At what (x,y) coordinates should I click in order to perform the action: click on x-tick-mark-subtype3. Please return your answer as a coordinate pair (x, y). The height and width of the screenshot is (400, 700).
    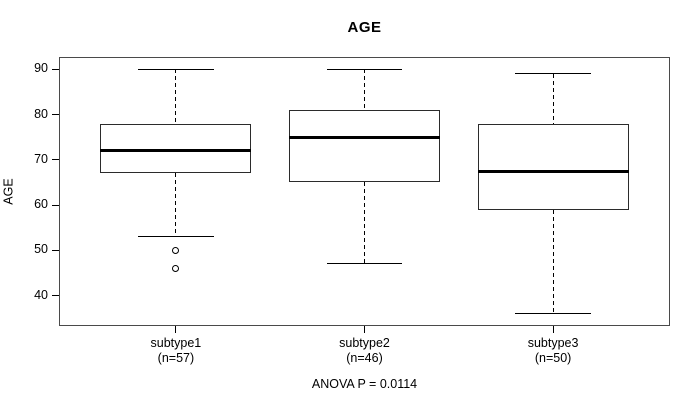
    Looking at the image, I should click on (553, 329).